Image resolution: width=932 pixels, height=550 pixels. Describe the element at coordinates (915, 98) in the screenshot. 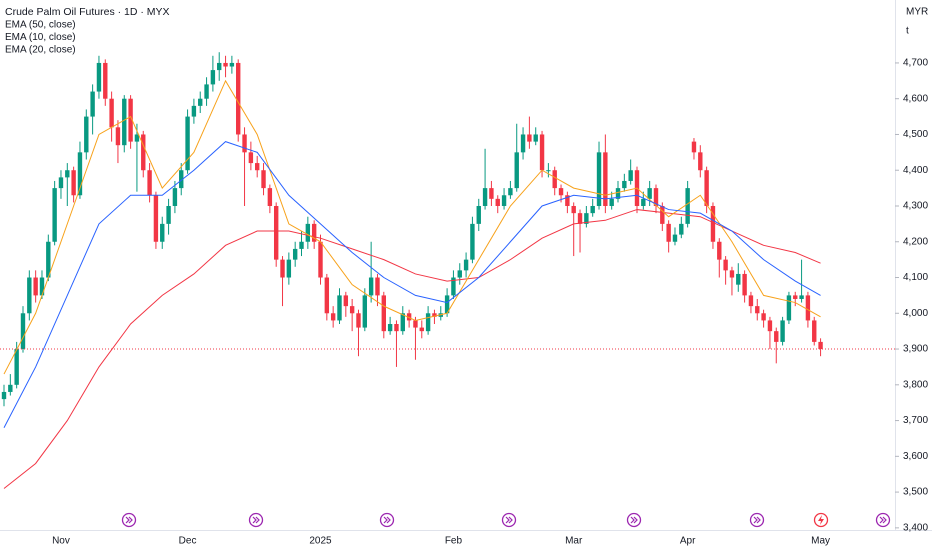

I see `y-tick-label: 4,600` at that location.